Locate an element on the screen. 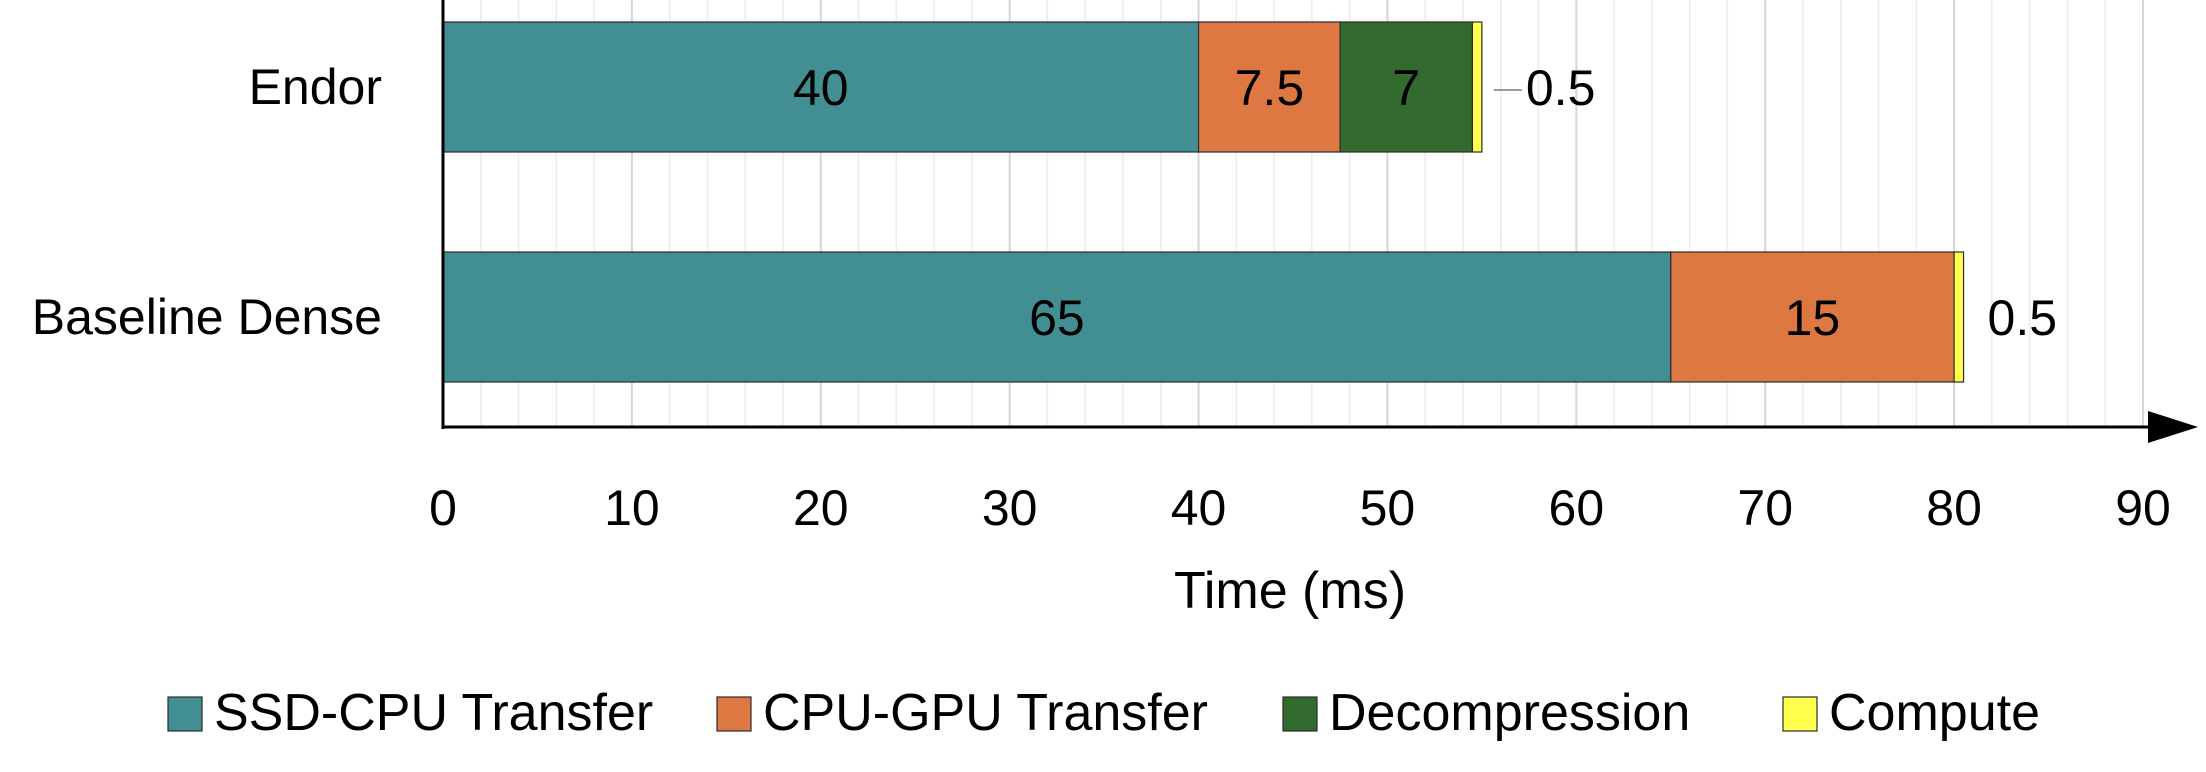  x-tick-label: 40 is located at coordinates (1199, 508).